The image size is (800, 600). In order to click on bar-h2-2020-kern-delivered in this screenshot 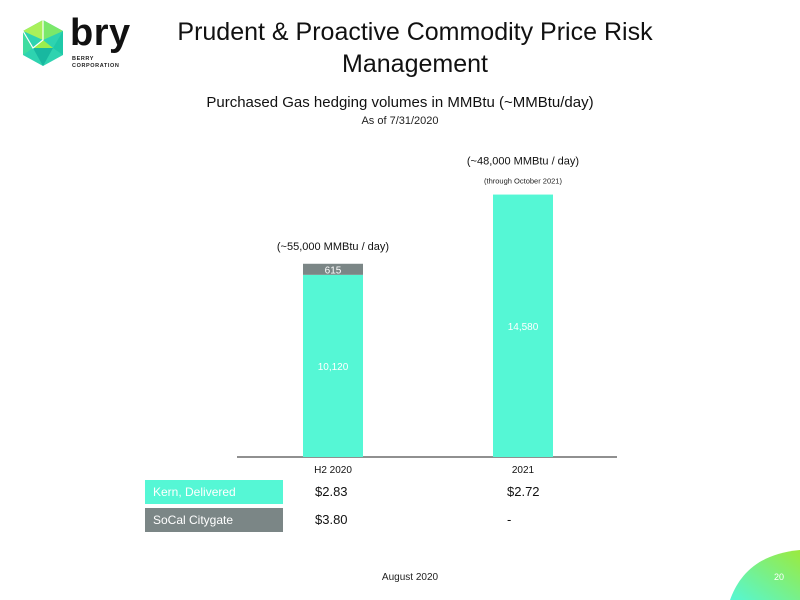, I will do `click(333, 365)`.